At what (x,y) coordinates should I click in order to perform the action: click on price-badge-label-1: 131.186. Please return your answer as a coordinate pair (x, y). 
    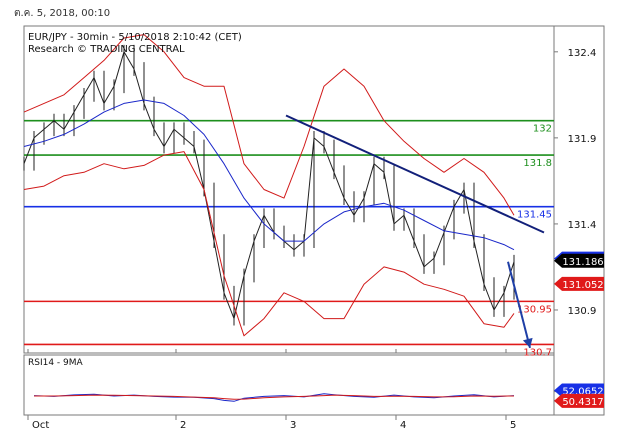
    Looking at the image, I should click on (582, 262).